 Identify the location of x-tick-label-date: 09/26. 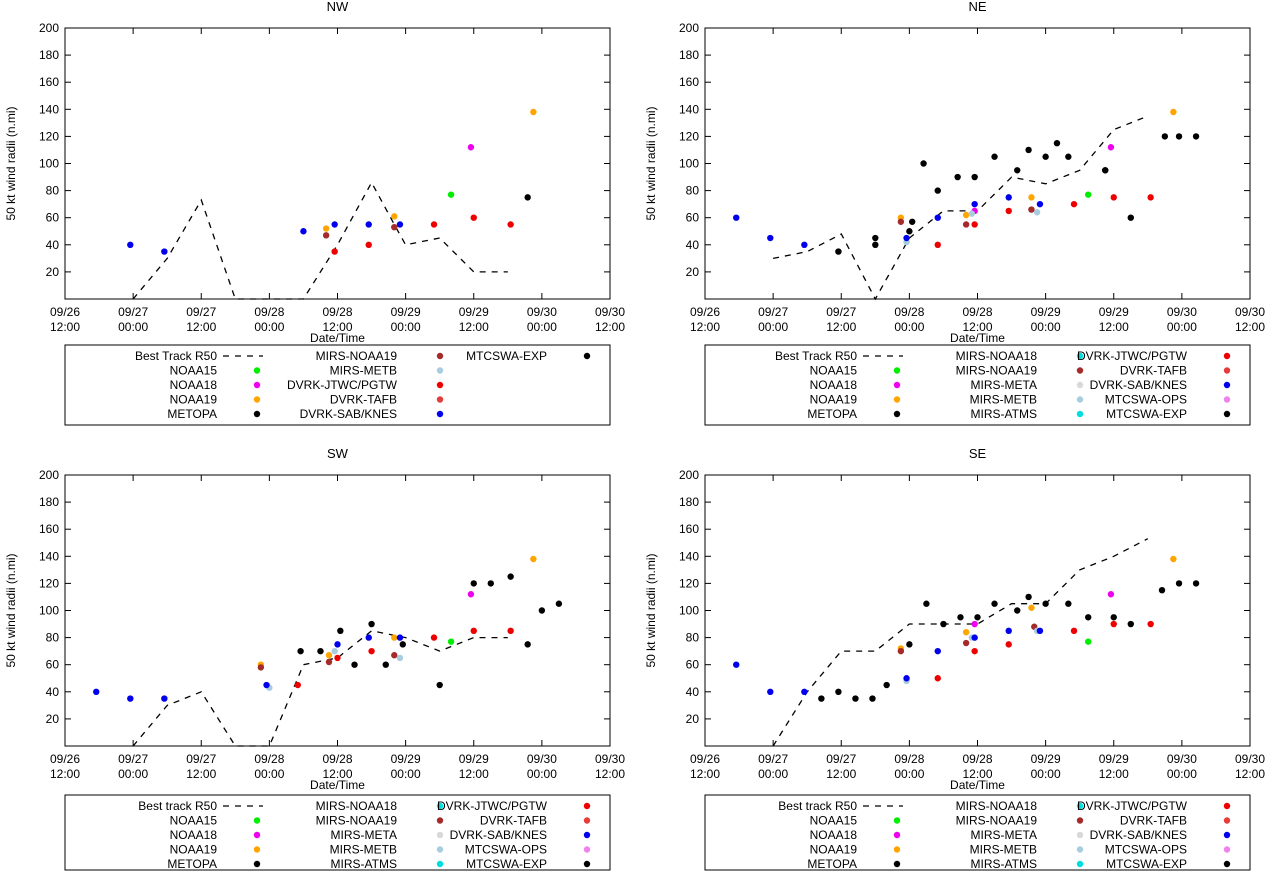
(705, 759).